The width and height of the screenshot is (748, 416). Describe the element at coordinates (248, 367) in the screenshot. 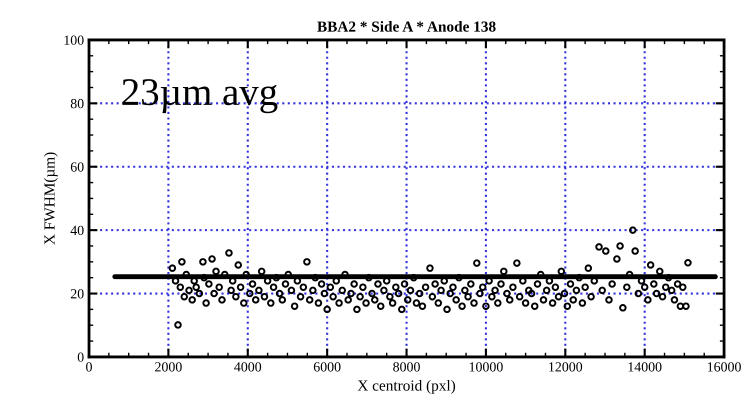

I see `x-tick-label: 4000` at that location.